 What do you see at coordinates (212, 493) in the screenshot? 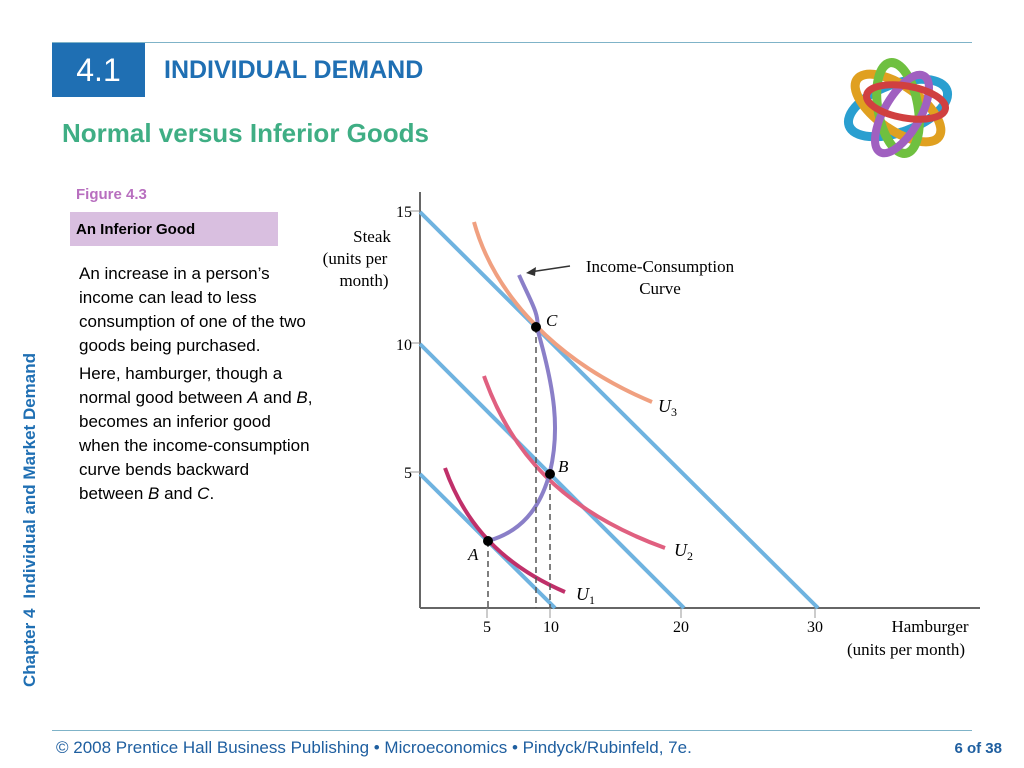
I see `p2-part: .` at bounding box center [212, 493].